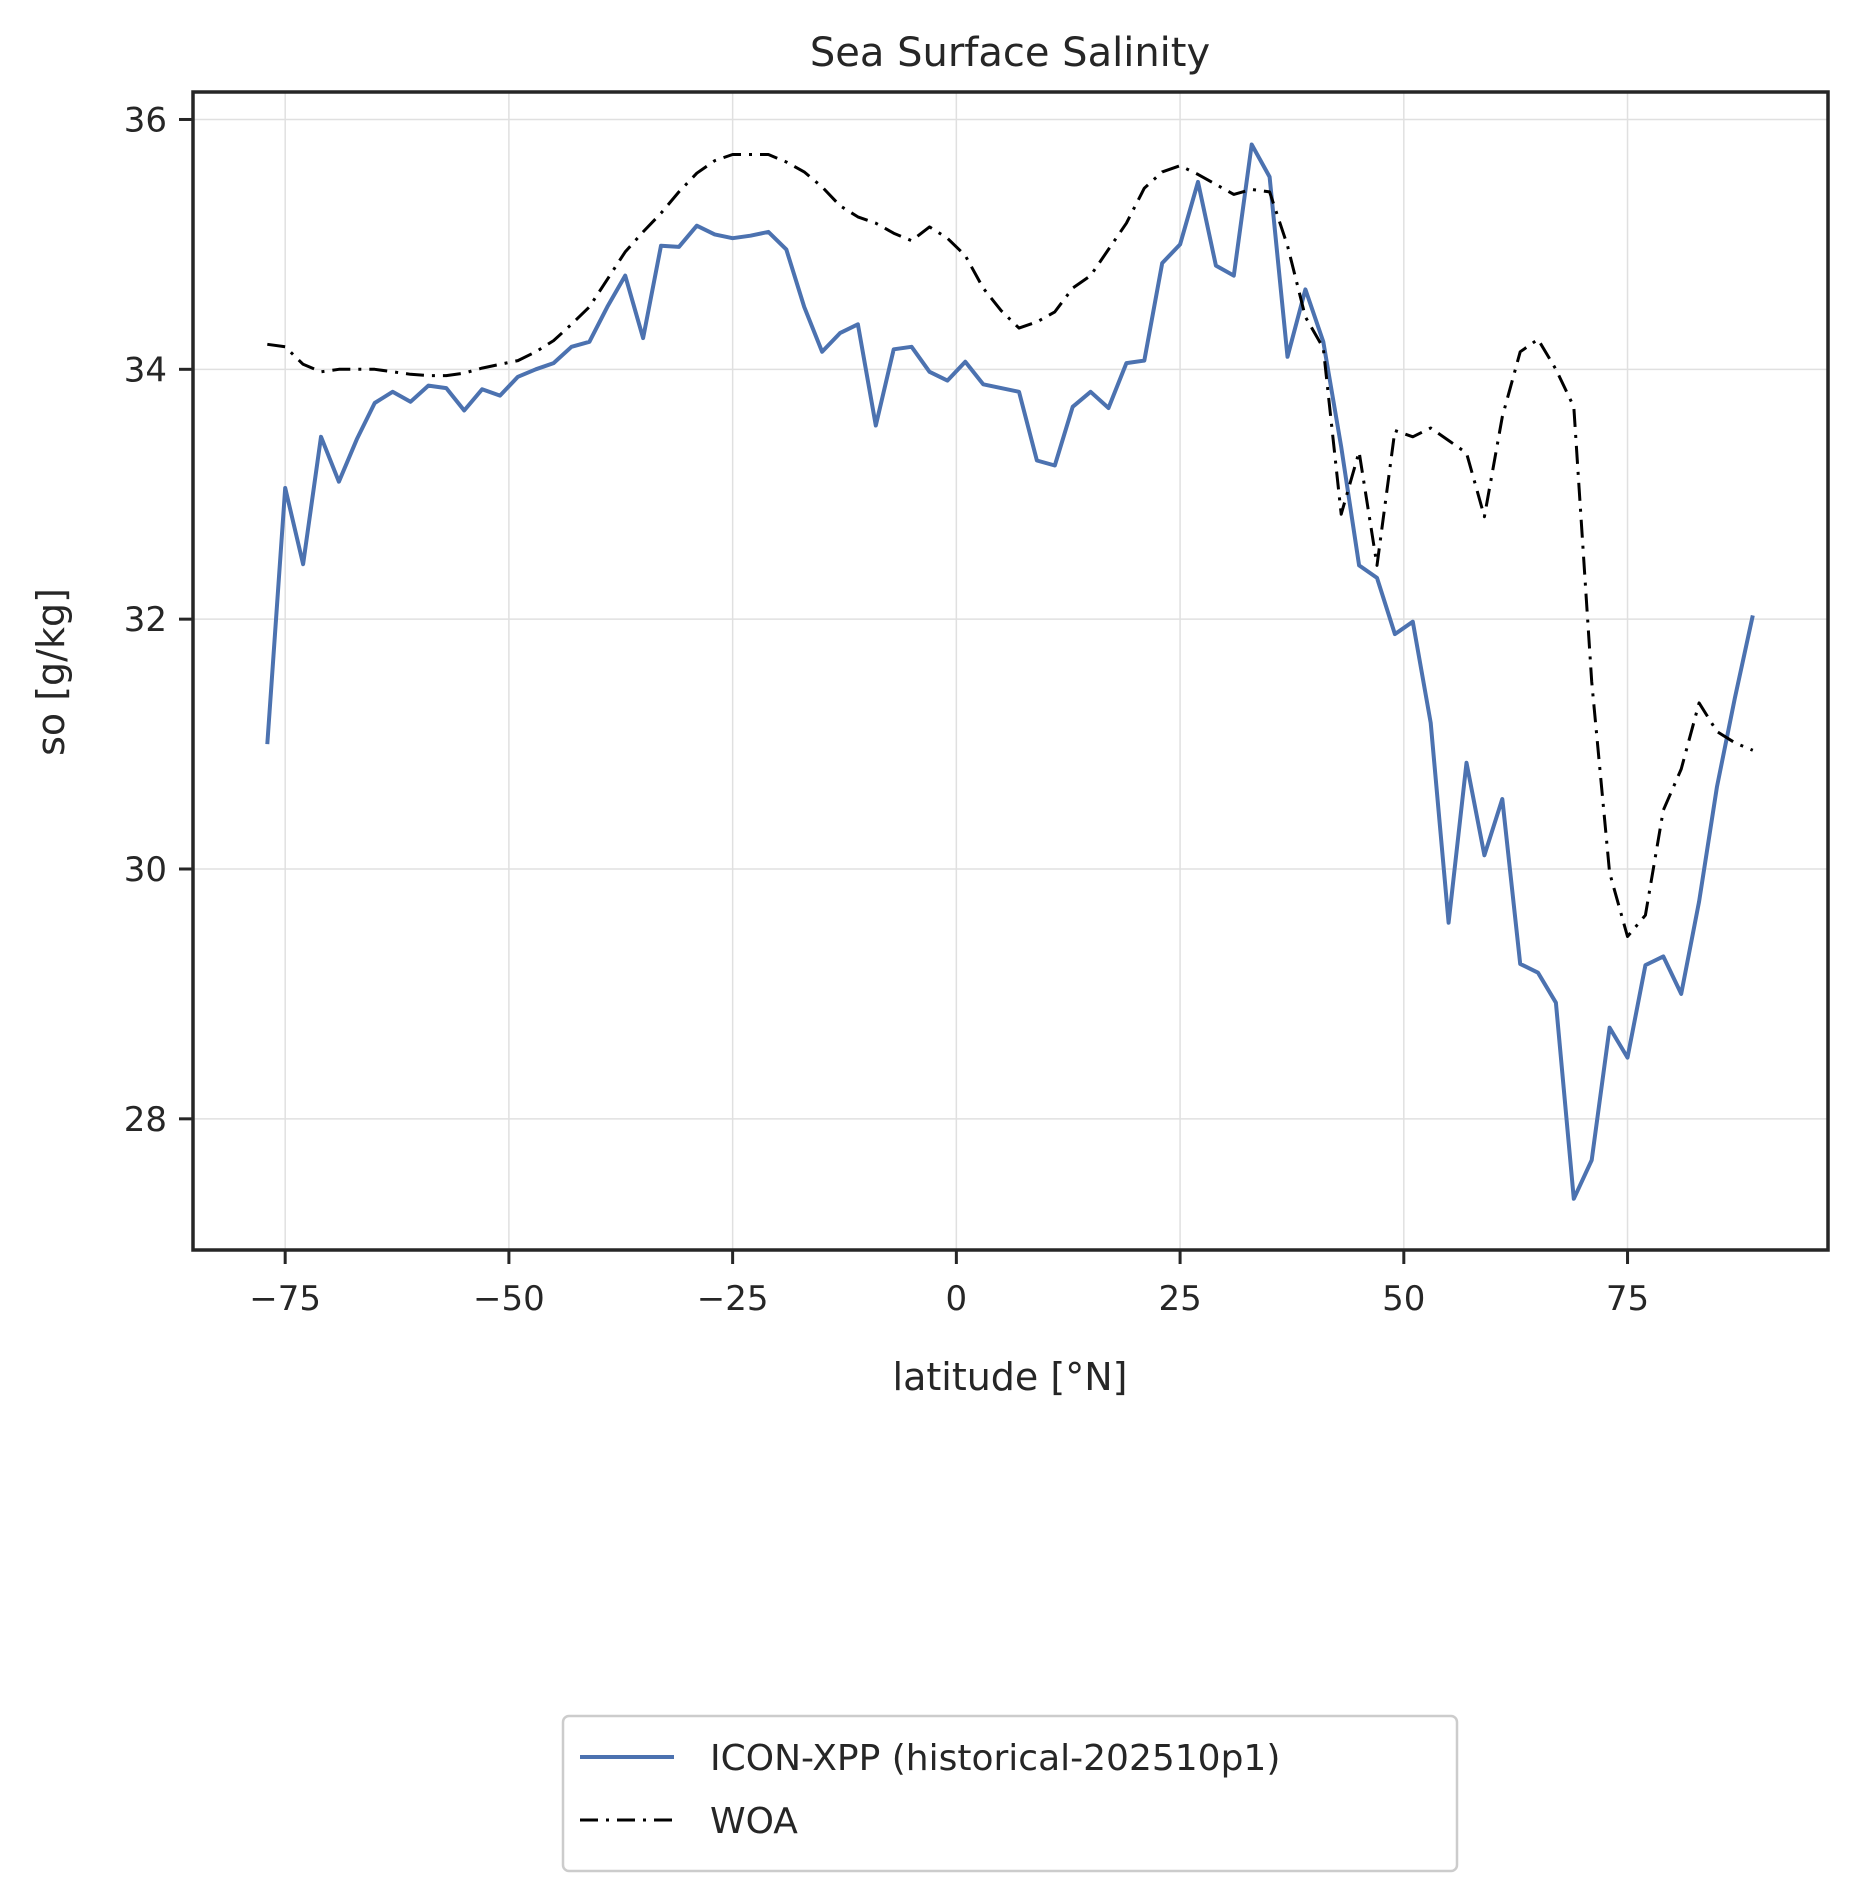  I want to click on y-axis-ticks: 28 30 32 34 36, so click(158, 620).